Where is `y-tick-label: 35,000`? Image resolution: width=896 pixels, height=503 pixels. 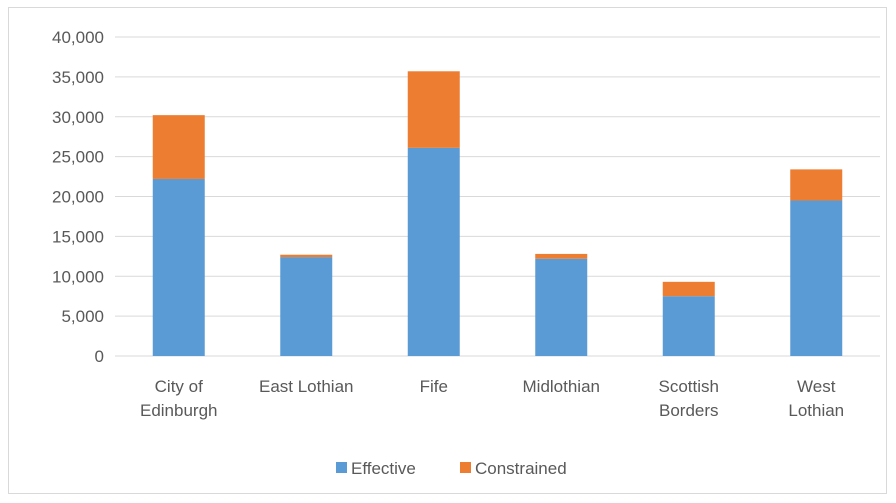
y-tick-label: 35,000 is located at coordinates (78, 77).